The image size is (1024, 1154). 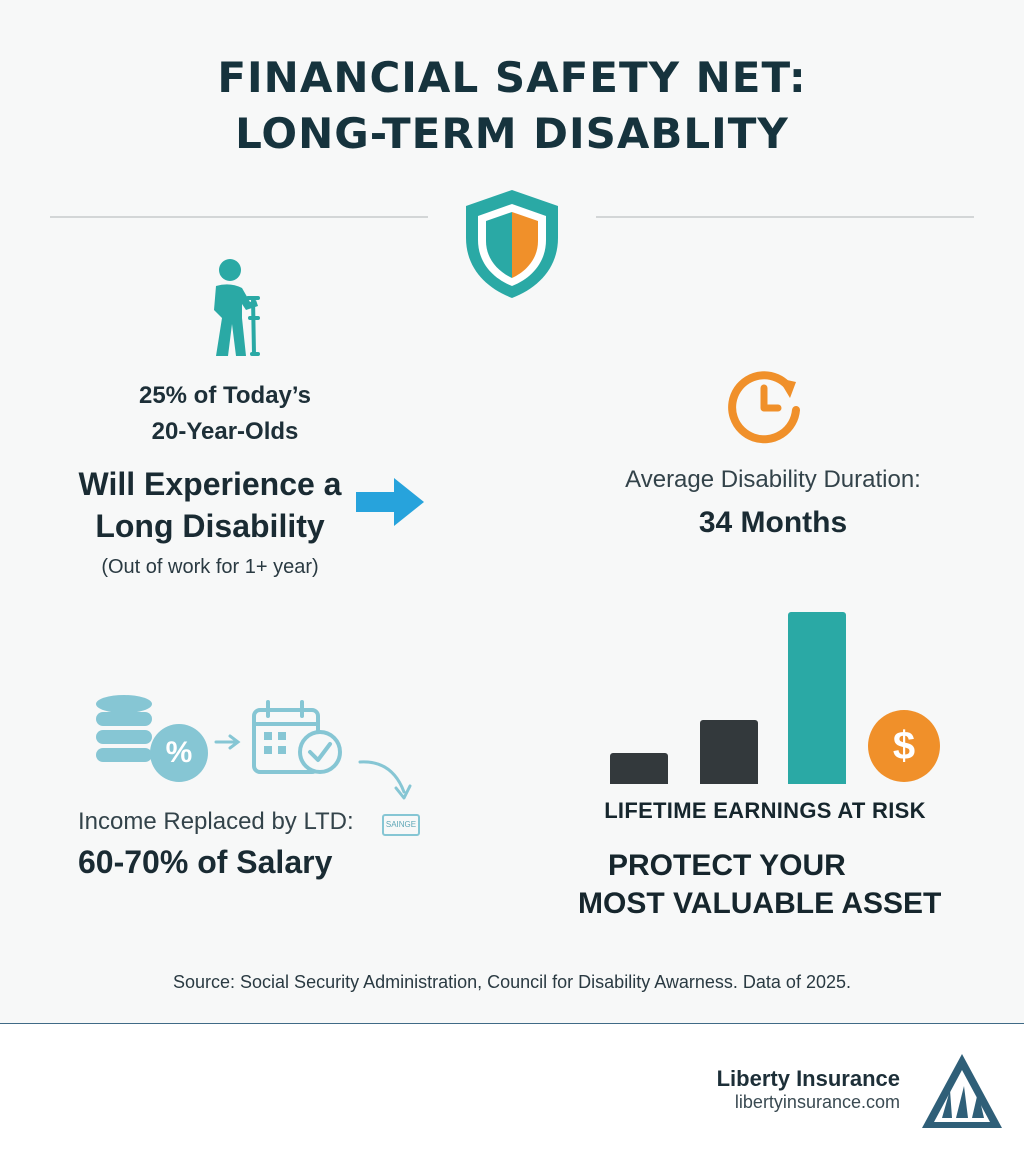 I want to click on person-with-crutch-icon, so click(x=235, y=310).